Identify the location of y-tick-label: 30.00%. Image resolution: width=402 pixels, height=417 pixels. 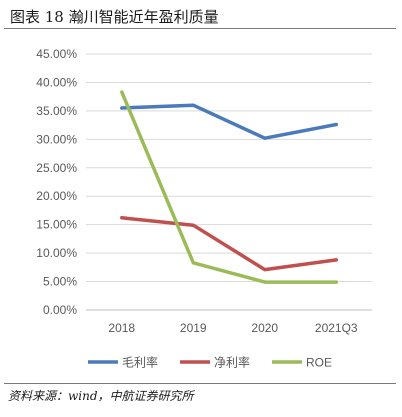
(56, 139).